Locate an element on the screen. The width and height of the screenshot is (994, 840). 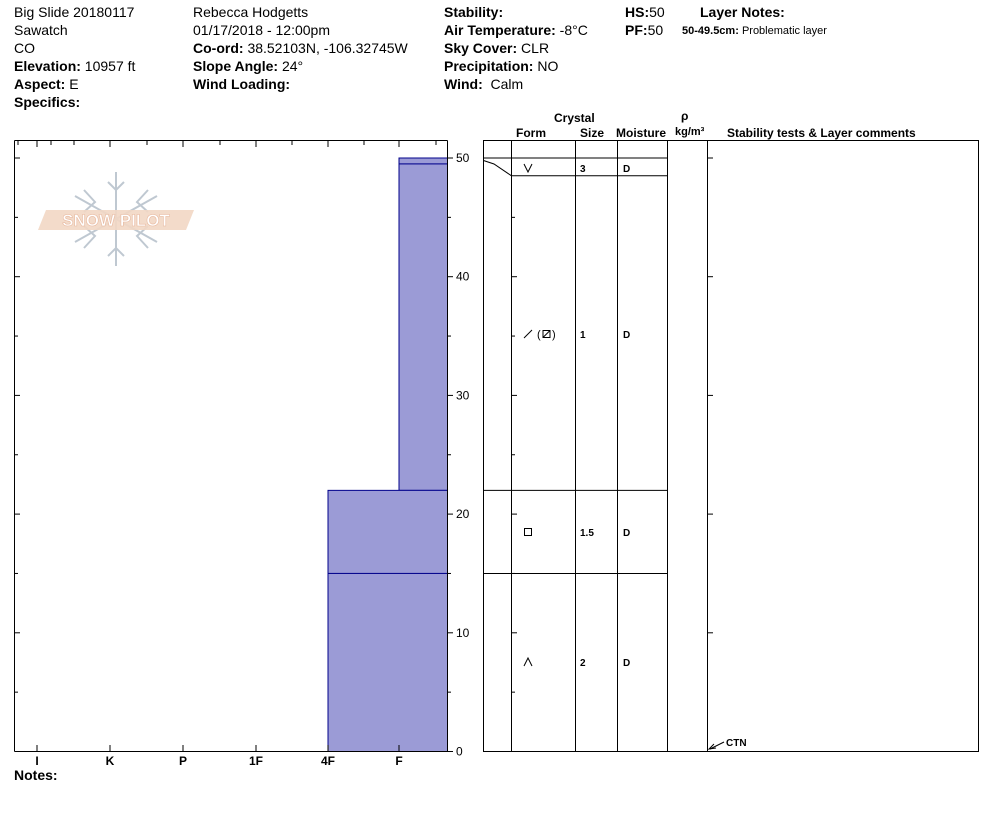
slope-value: 24° is located at coordinates (292, 66).